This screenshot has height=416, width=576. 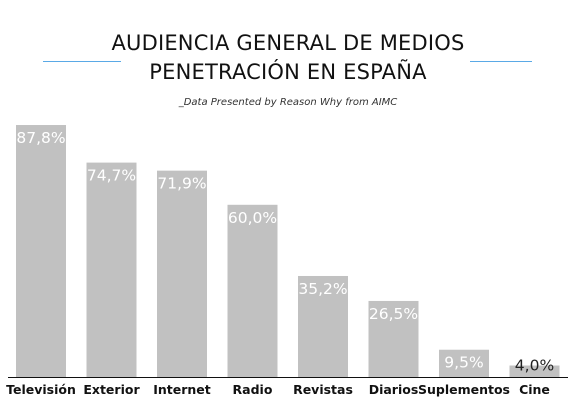 What do you see at coordinates (182, 389) in the screenshot?
I see `category-label-2: Internet` at bounding box center [182, 389].